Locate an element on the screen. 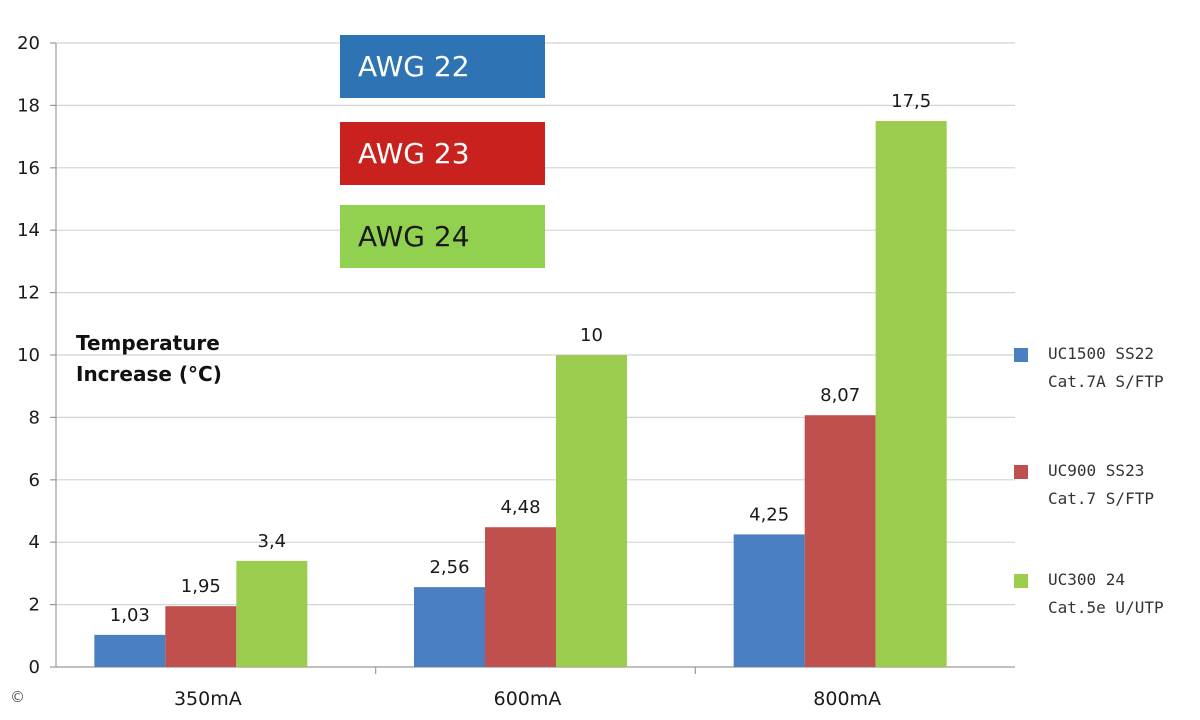 Image resolution: width=1200 pixels, height=720 pixels. data-label: 2,56 is located at coordinates (449, 567).